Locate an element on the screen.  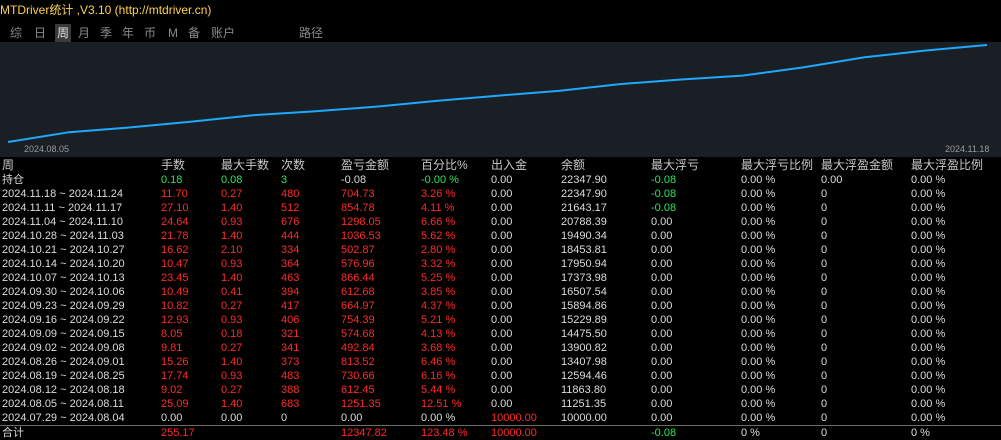
cell-count: 512 is located at coordinates (290, 208).